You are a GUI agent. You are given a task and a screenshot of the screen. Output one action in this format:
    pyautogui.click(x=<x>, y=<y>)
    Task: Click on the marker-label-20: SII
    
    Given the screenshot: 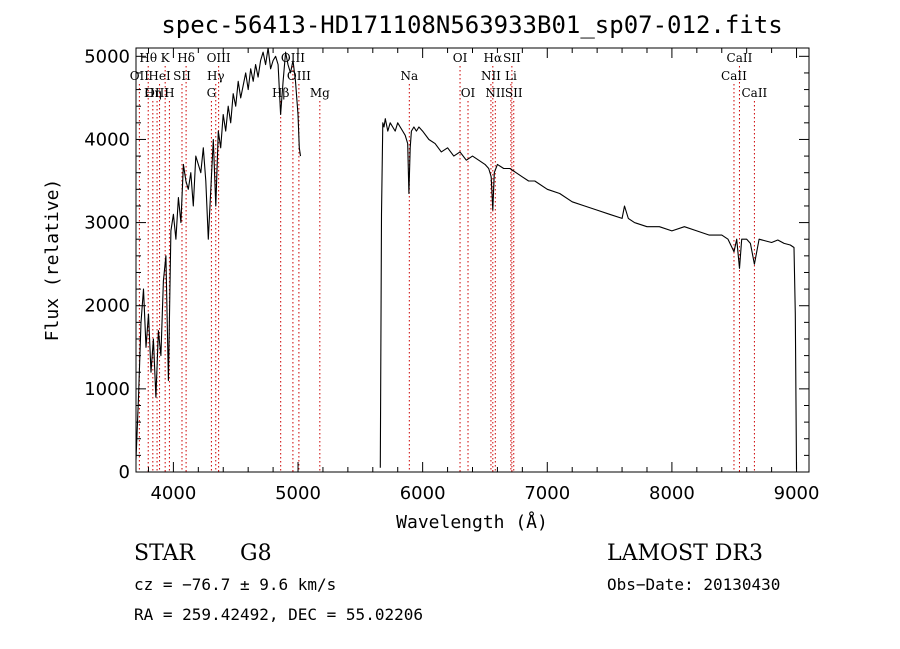 What is the action you would take?
    pyautogui.click(x=512, y=58)
    